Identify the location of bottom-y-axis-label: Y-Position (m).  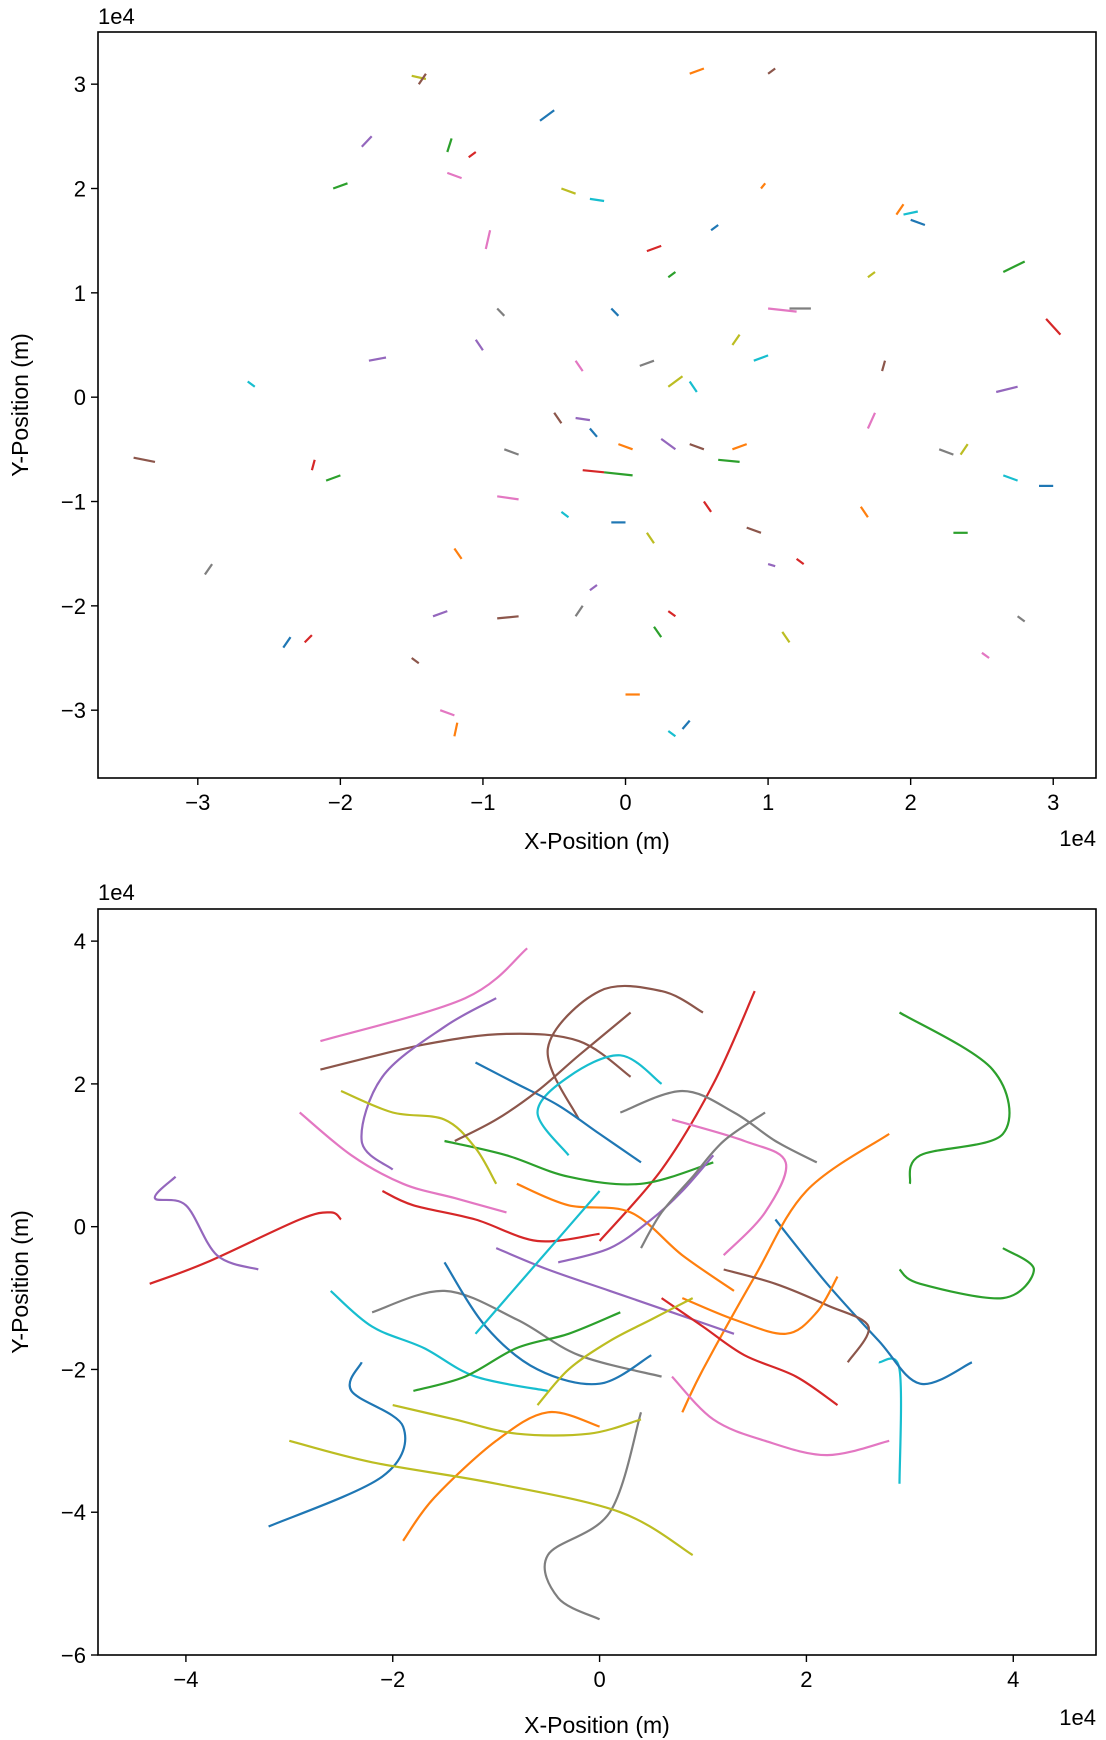
(20, 1282).